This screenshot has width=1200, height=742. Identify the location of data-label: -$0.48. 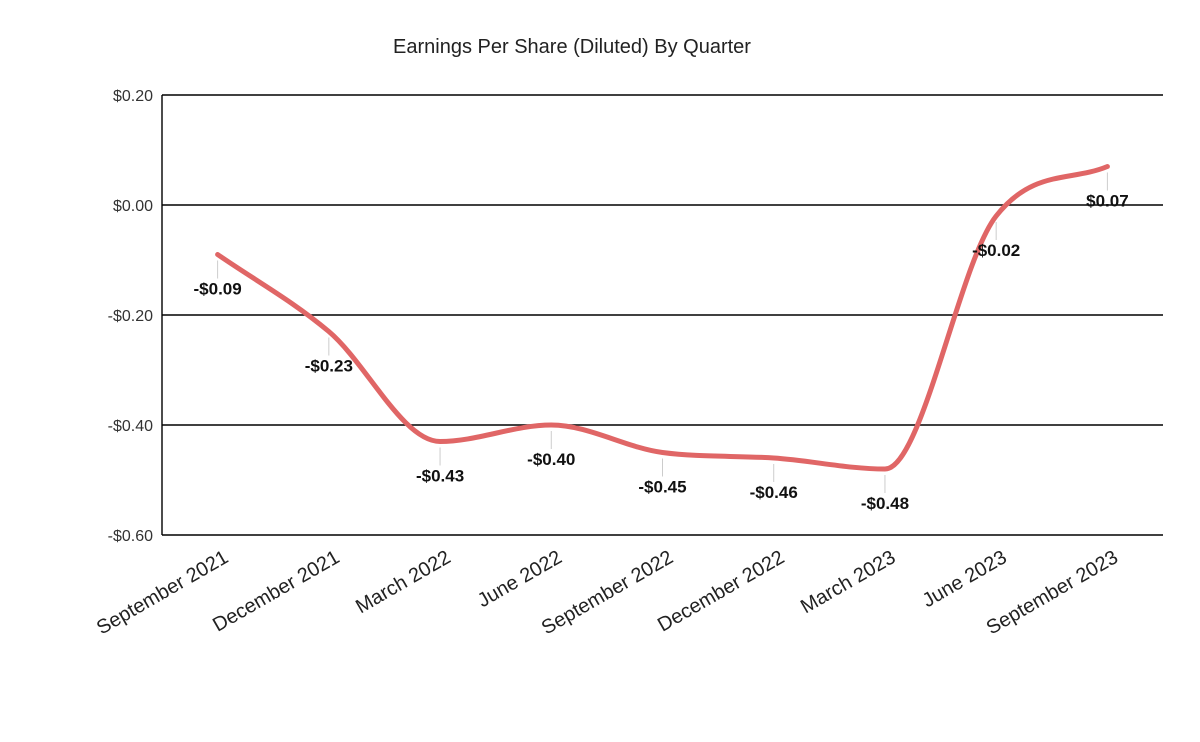
(885, 503).